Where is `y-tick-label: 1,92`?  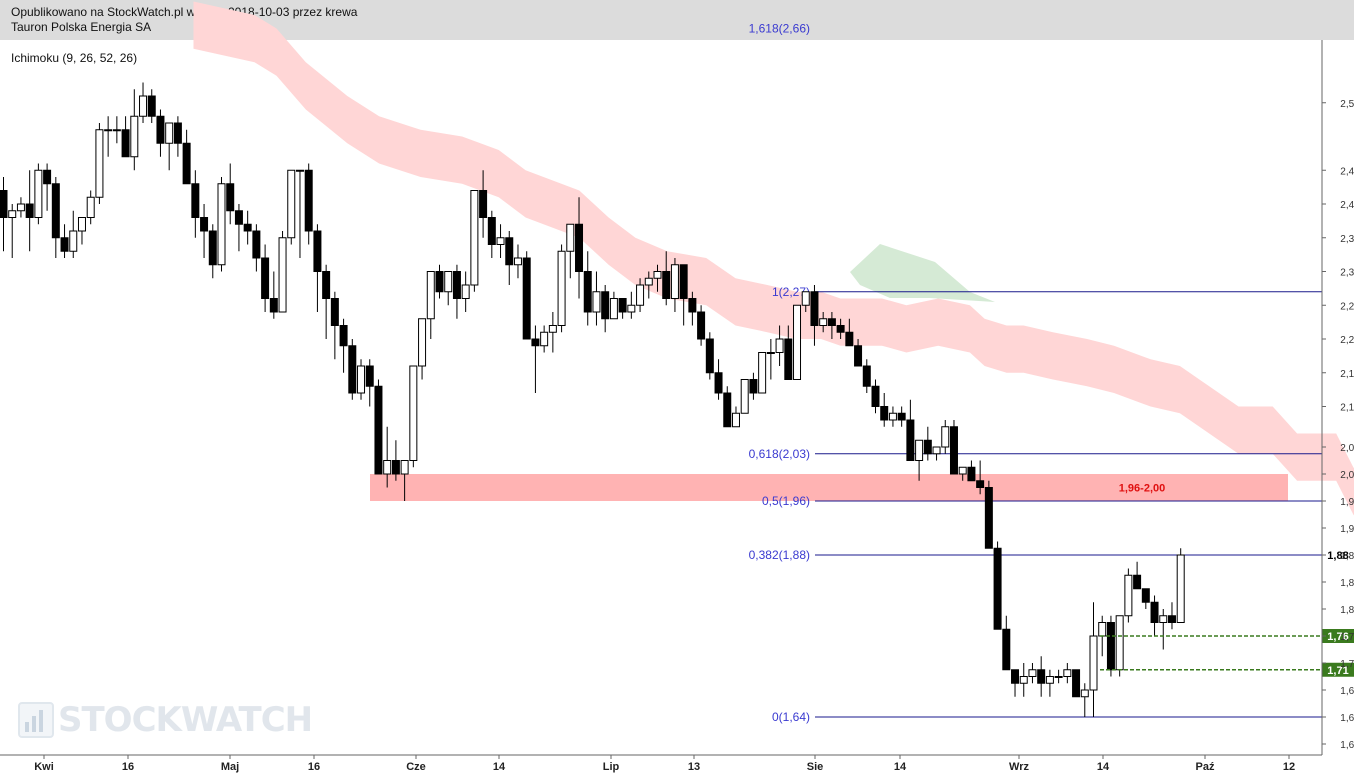
y-tick-label: 1,92 is located at coordinates (1347, 529).